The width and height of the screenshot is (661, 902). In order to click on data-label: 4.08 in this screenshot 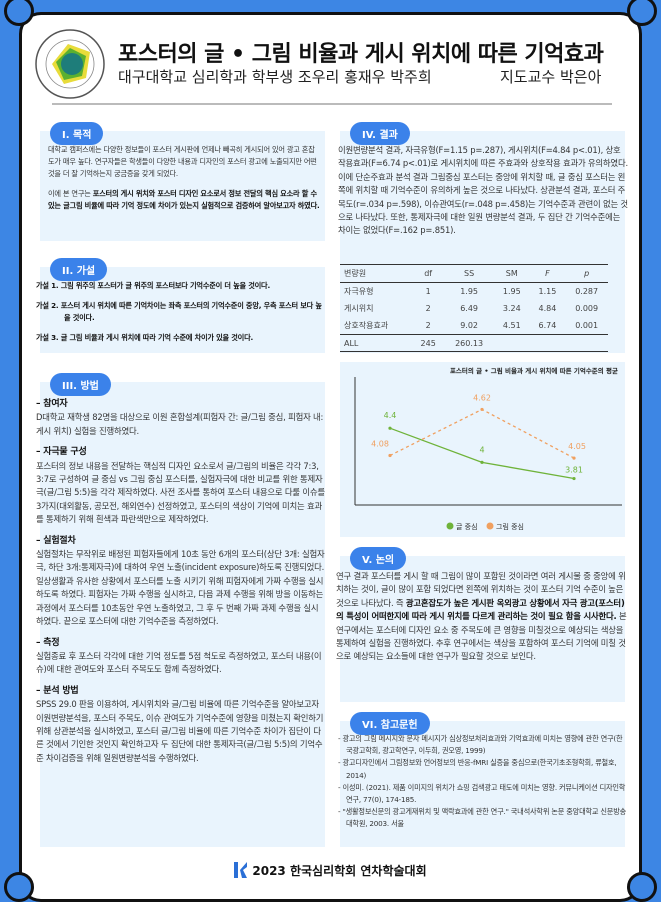, I will do `click(380, 444)`.